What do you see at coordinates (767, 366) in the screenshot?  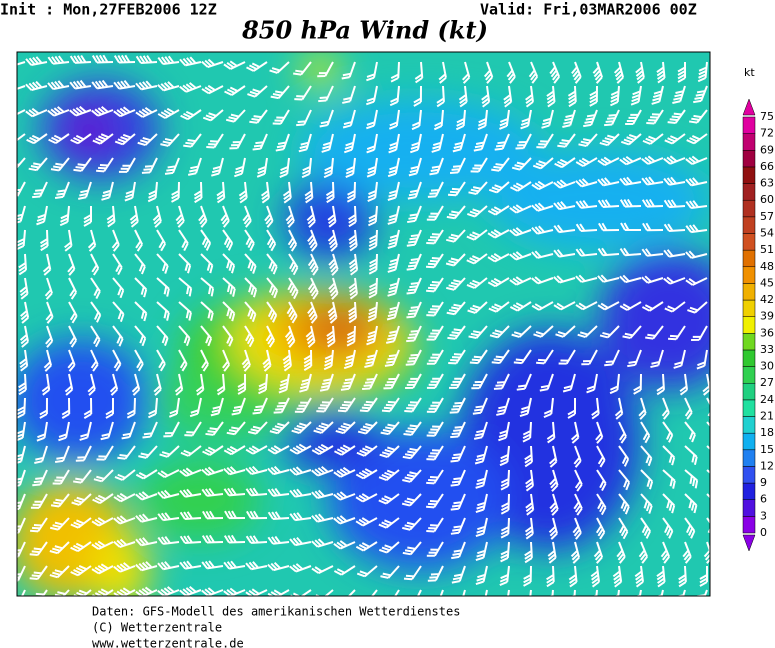 I see `legend-label: 30` at bounding box center [767, 366].